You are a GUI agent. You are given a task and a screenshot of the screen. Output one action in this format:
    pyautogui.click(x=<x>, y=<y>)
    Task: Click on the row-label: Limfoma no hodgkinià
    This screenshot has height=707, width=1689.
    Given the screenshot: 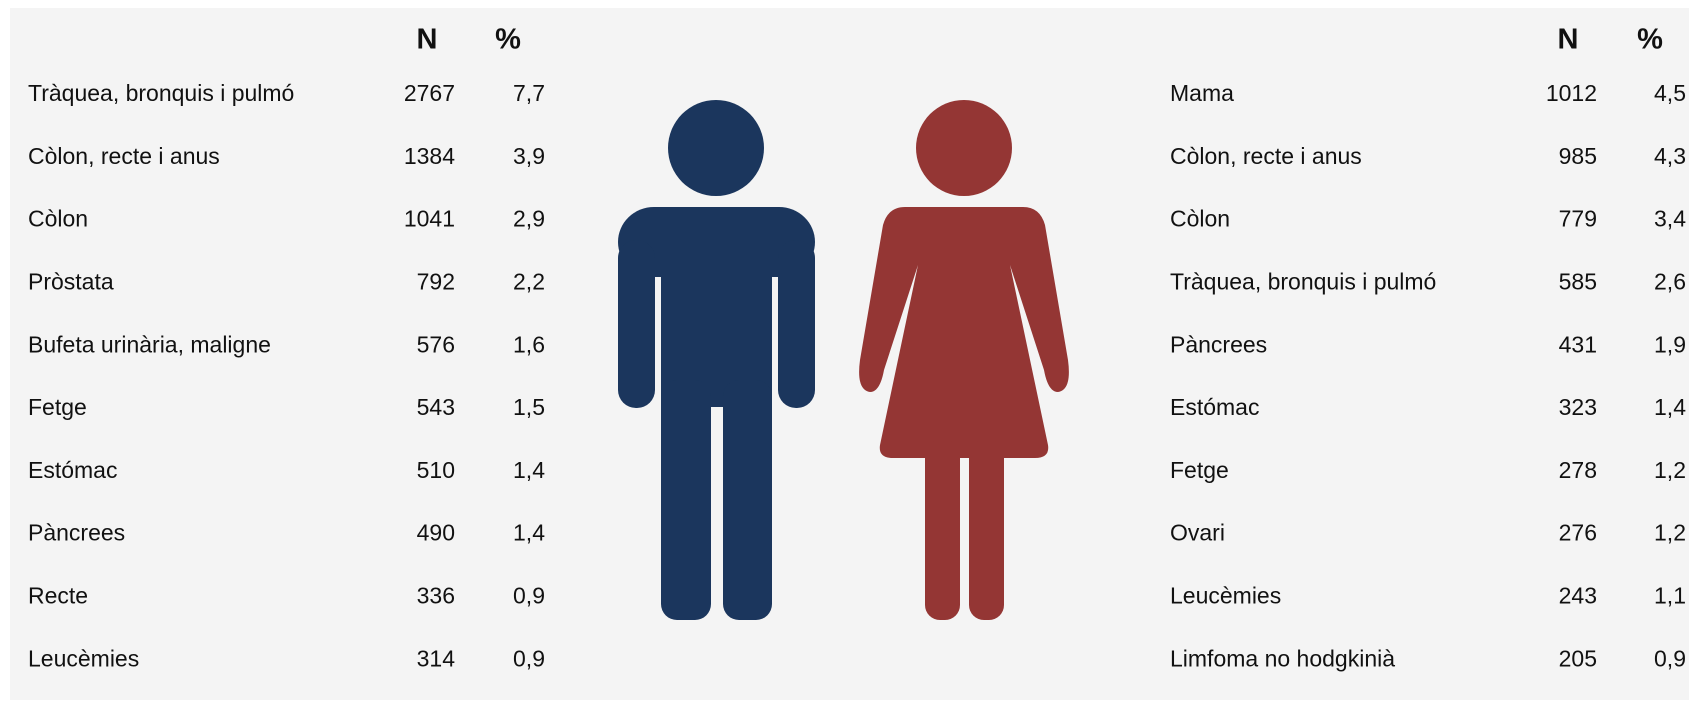 What is the action you would take?
    pyautogui.click(x=1282, y=658)
    